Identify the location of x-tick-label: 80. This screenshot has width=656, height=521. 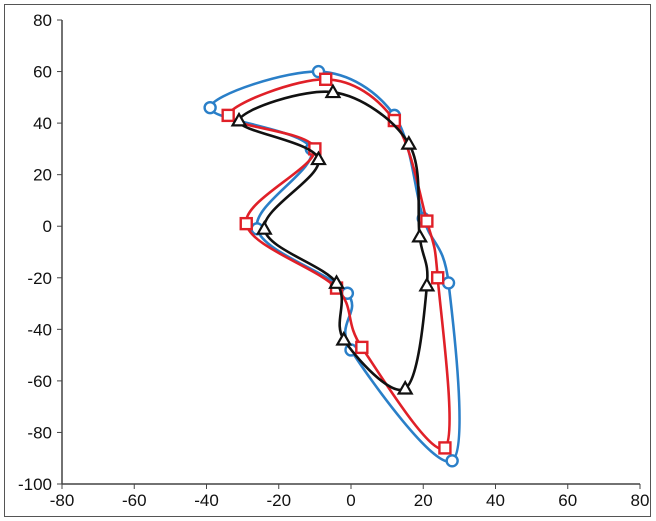
(640, 500).